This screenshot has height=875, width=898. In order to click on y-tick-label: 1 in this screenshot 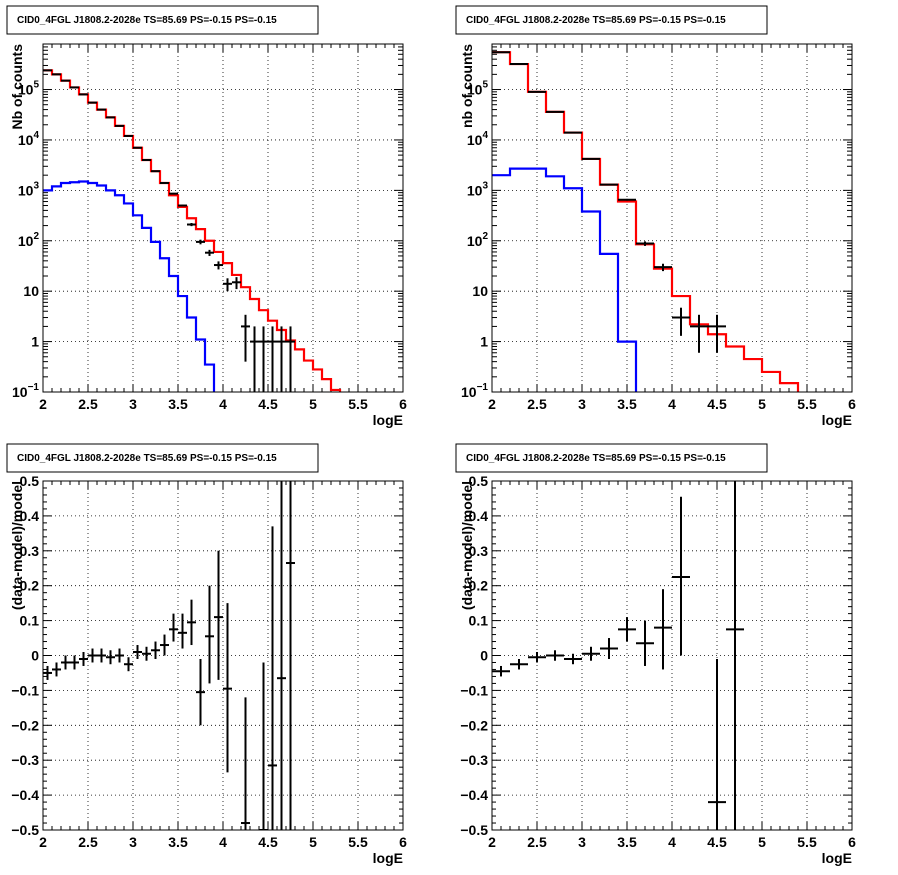, I will do `click(35, 342)`.